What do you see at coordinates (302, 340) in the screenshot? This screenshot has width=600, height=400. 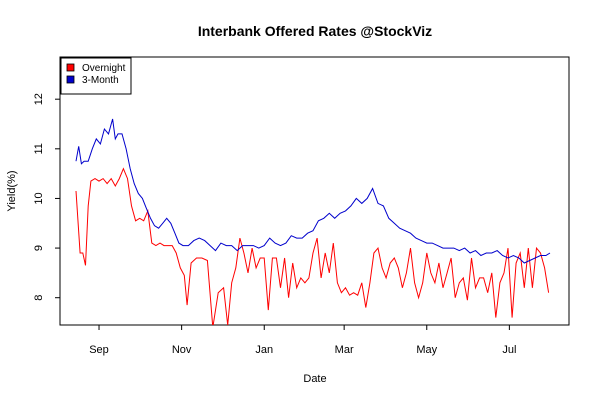 I see `x-axis: Sep Nov Jan Mar May Jul` at bounding box center [302, 340].